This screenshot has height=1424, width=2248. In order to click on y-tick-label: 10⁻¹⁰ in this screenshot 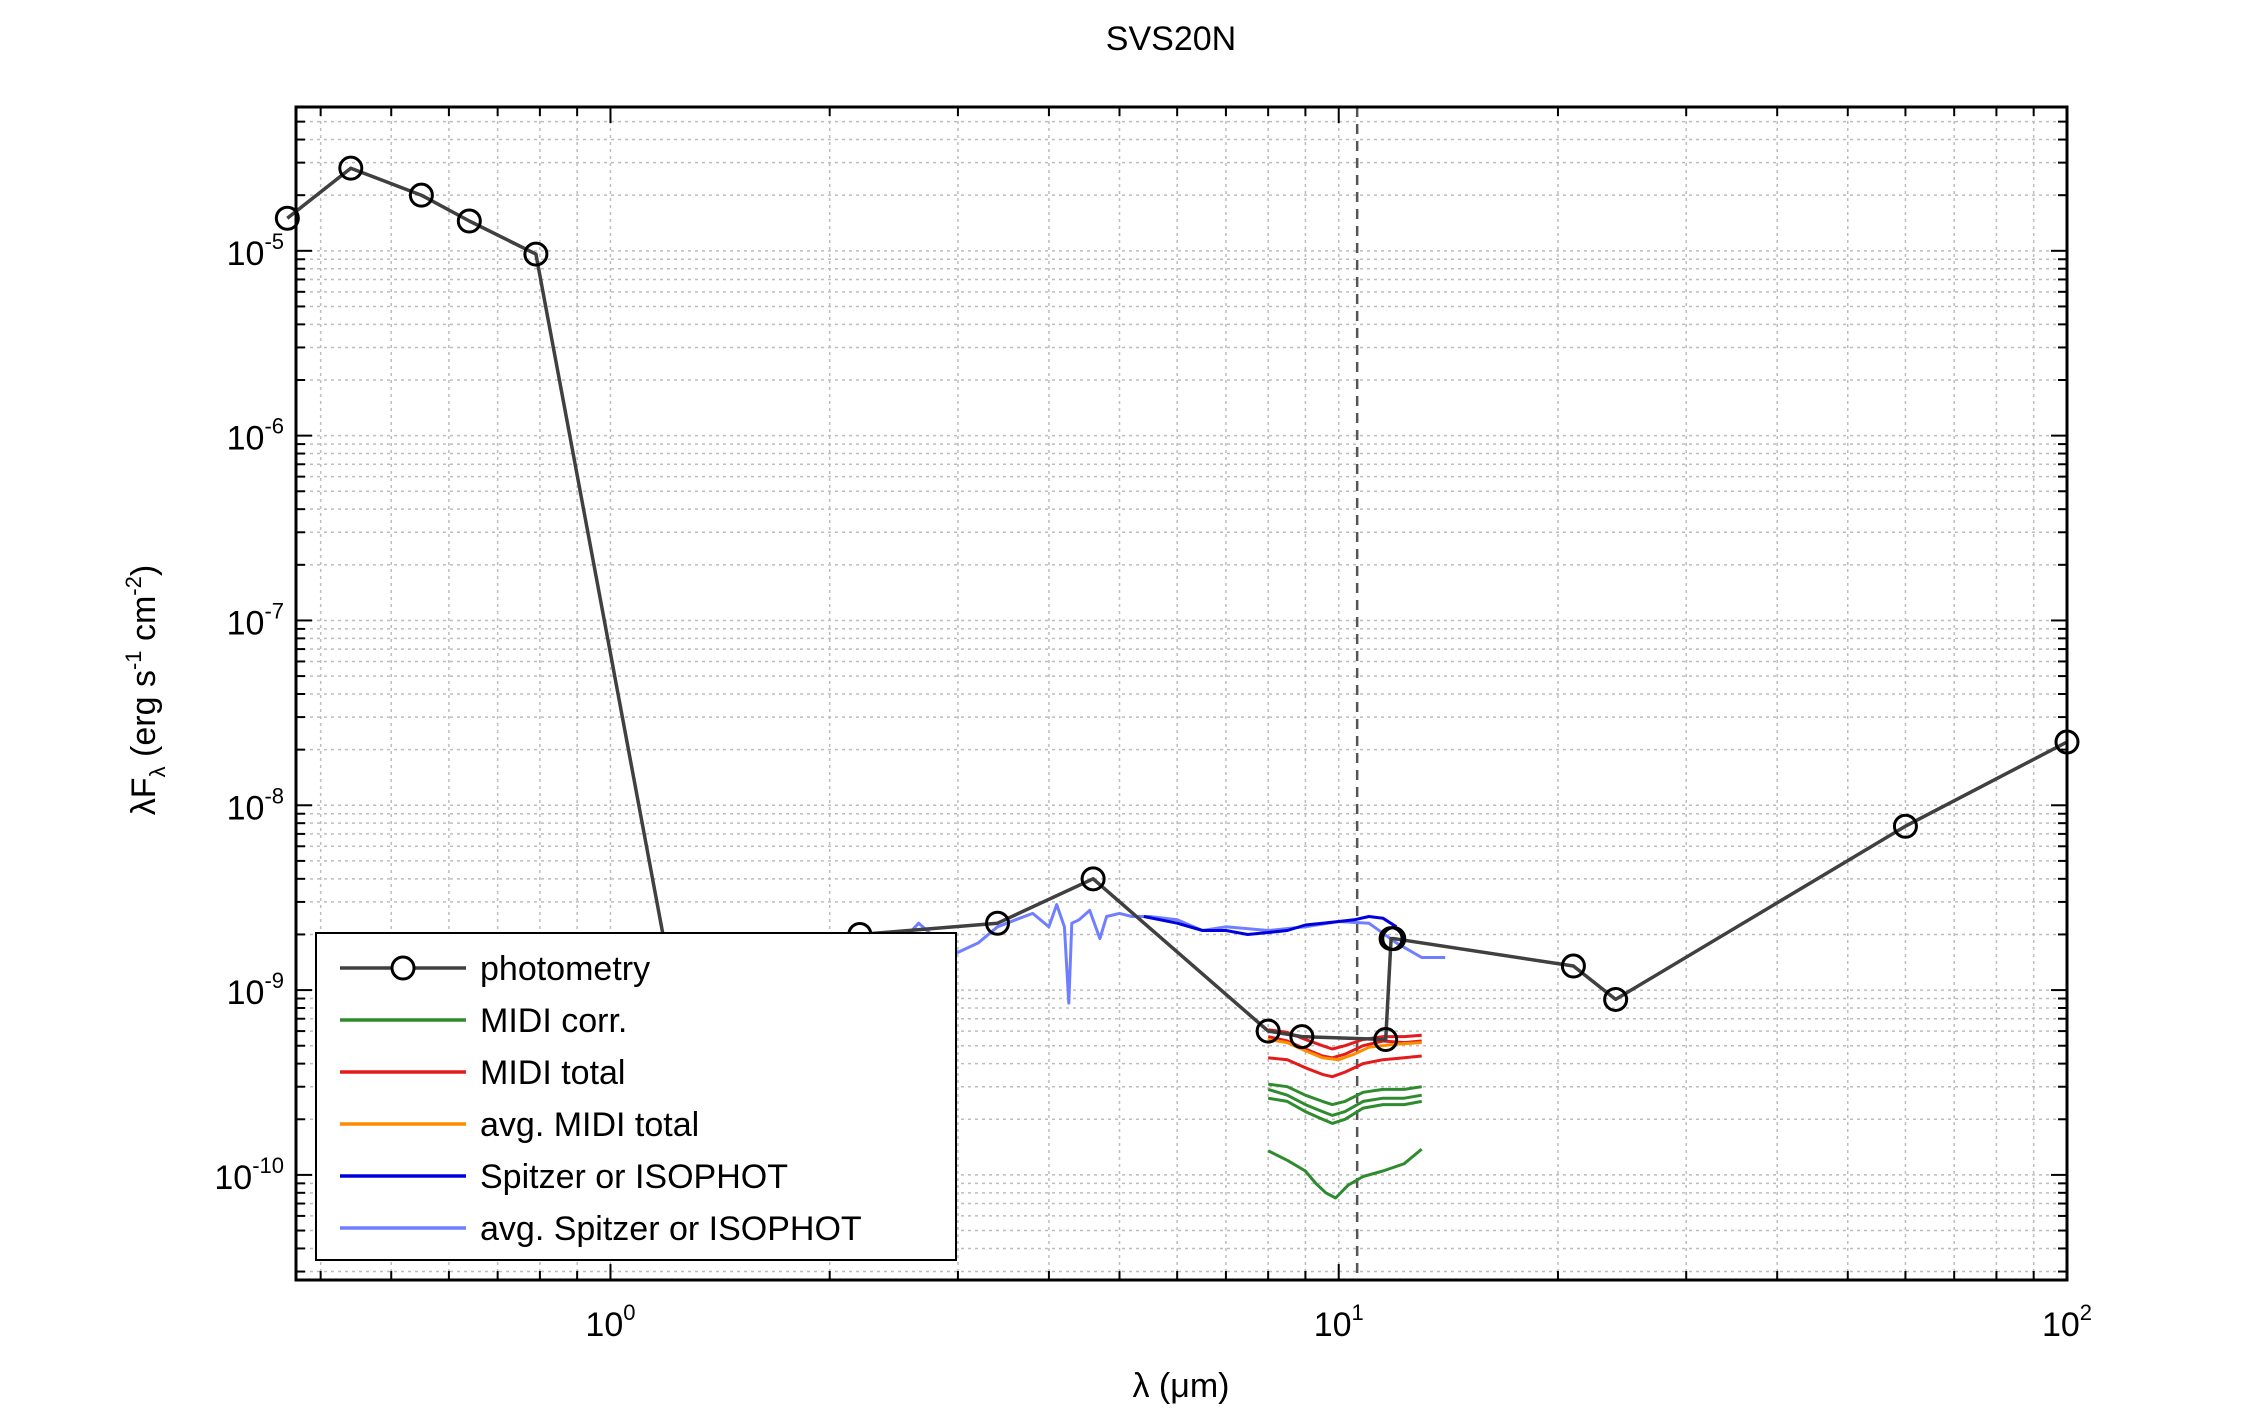, I will do `click(249, 1175)`.